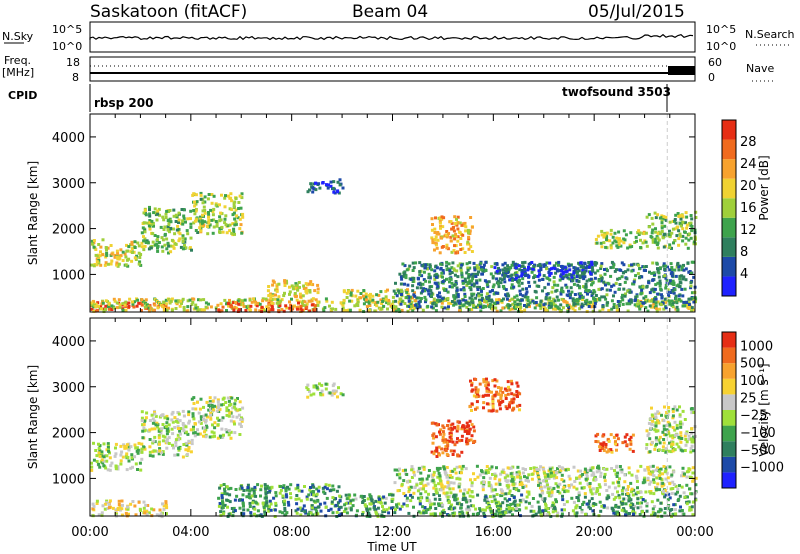  Describe the element at coordinates (75, 77) in the screenshot. I see `freq-tick-low: 8` at that location.